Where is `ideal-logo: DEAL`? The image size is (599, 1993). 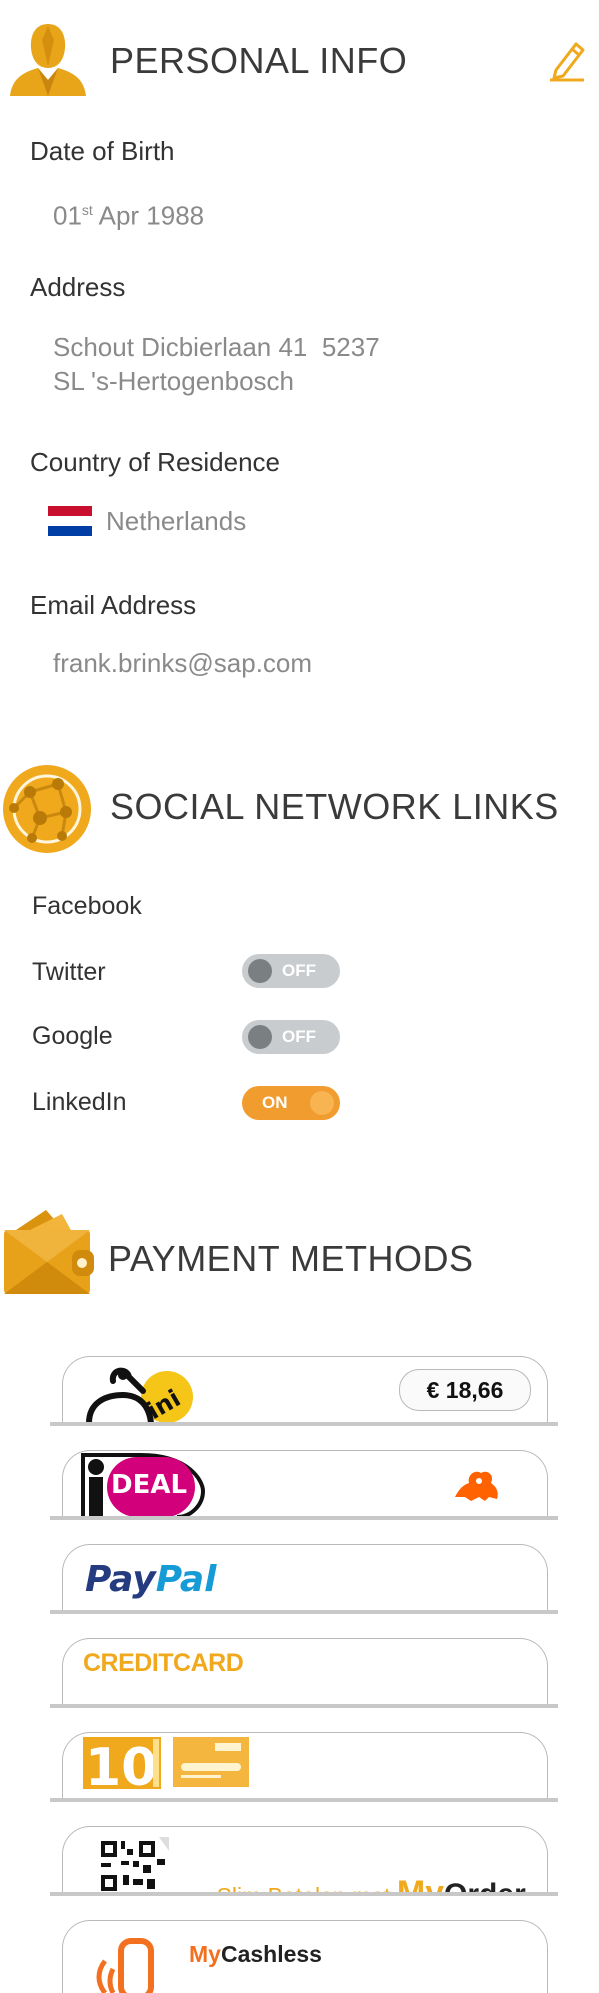
ideal-logo: DEAL is located at coordinates (146, 1484).